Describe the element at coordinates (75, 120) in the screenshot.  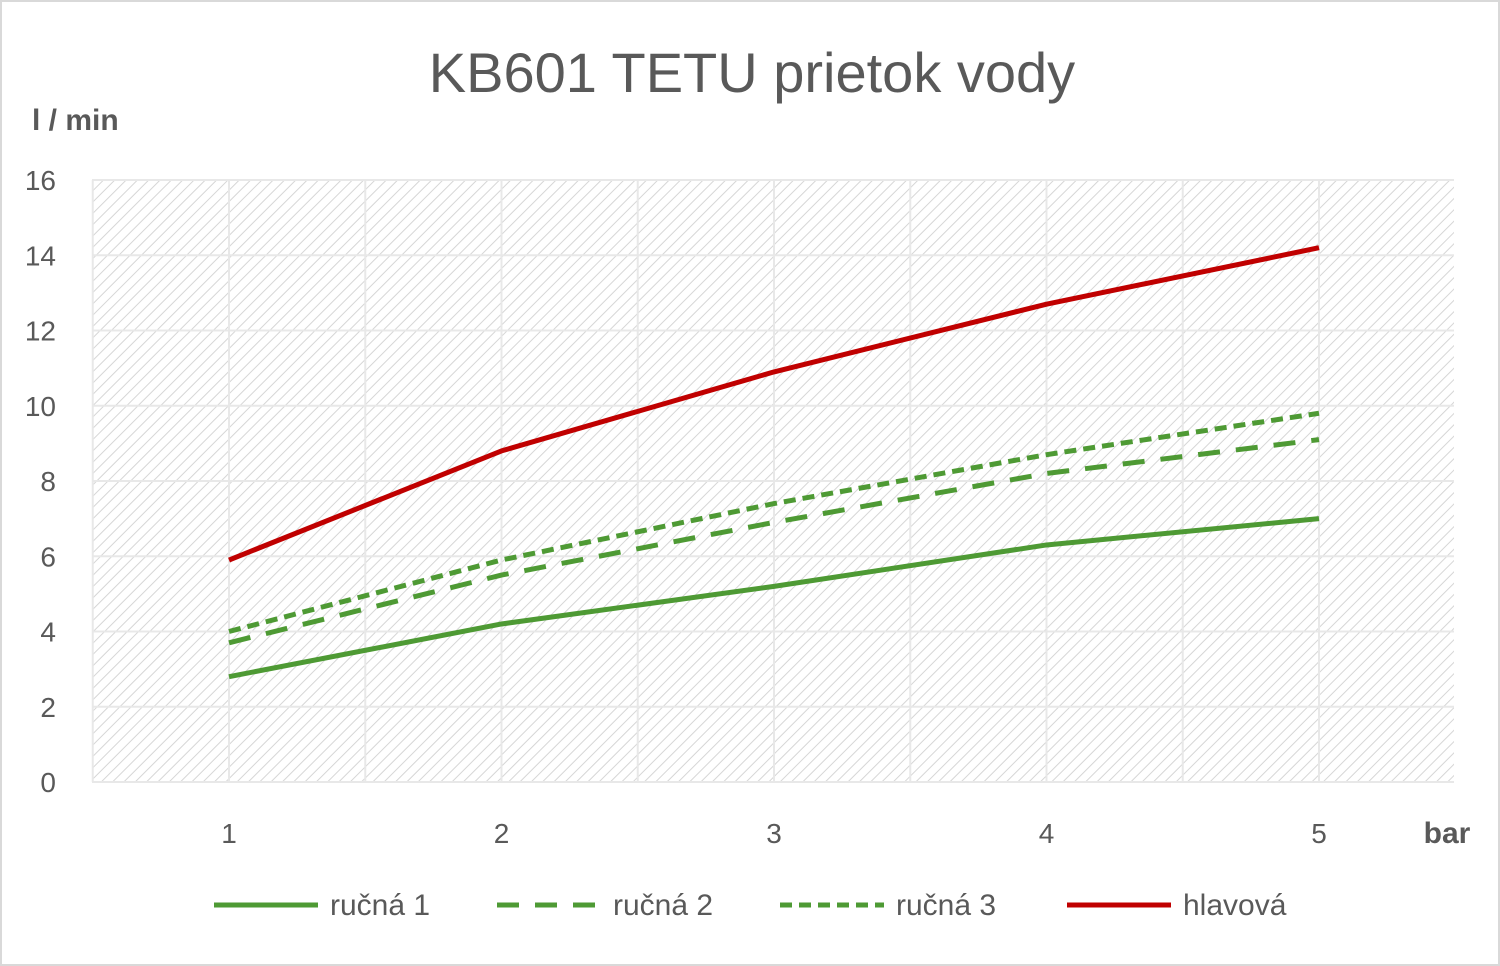
I see `y-axis-unit: l / min` at that location.